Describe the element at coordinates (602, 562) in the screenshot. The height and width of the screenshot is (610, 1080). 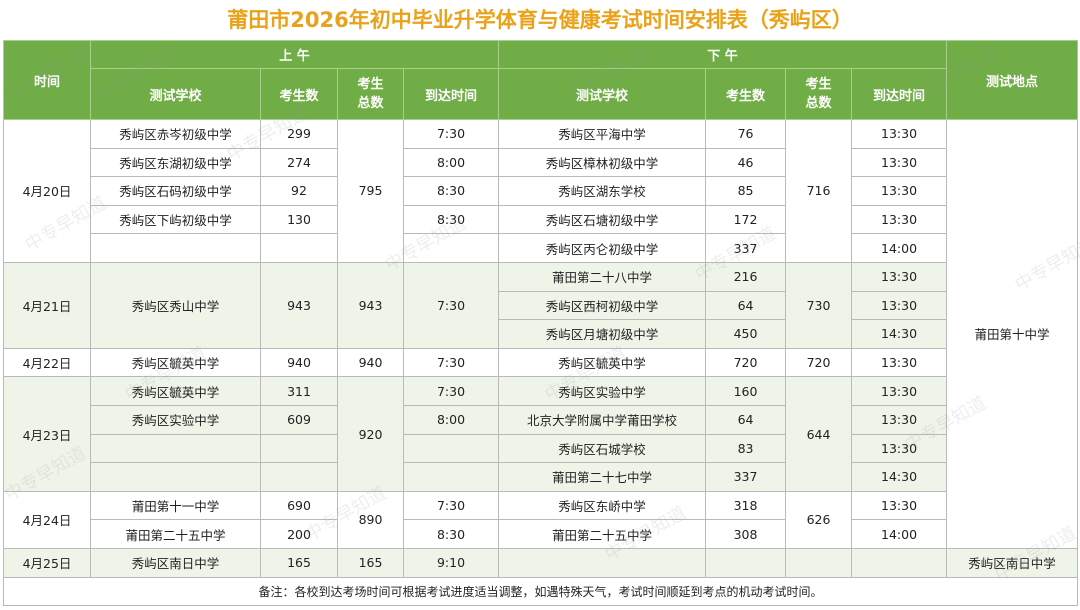
I see `pm-school-cell` at that location.